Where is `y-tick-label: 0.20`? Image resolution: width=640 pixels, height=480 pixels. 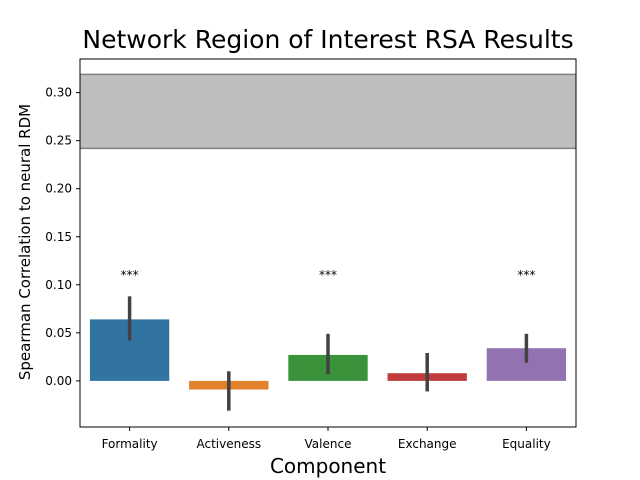 y-tick-label: 0.20 is located at coordinates (58, 189).